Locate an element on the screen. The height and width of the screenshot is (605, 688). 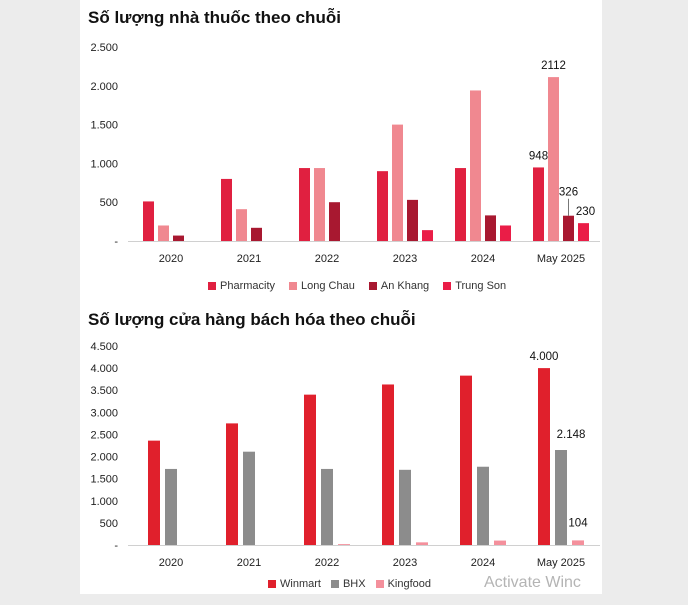
pharmacy-y-tick-label: - is located at coordinates (116, 242).